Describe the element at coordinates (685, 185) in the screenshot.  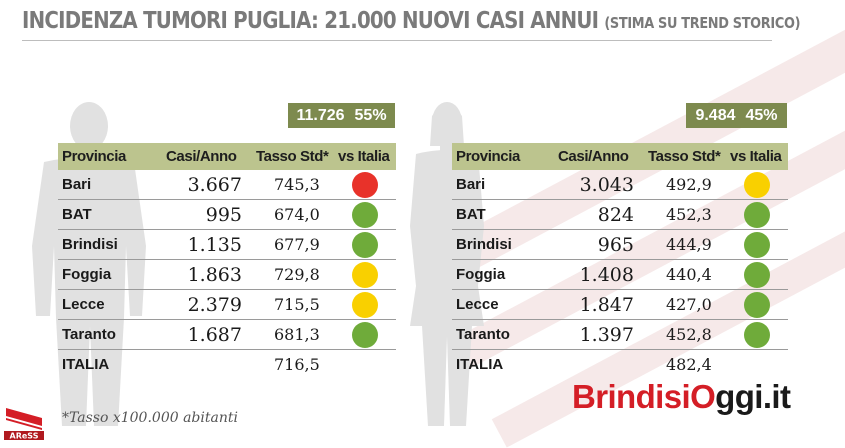
I see `tasso-cell: 492,9` at that location.